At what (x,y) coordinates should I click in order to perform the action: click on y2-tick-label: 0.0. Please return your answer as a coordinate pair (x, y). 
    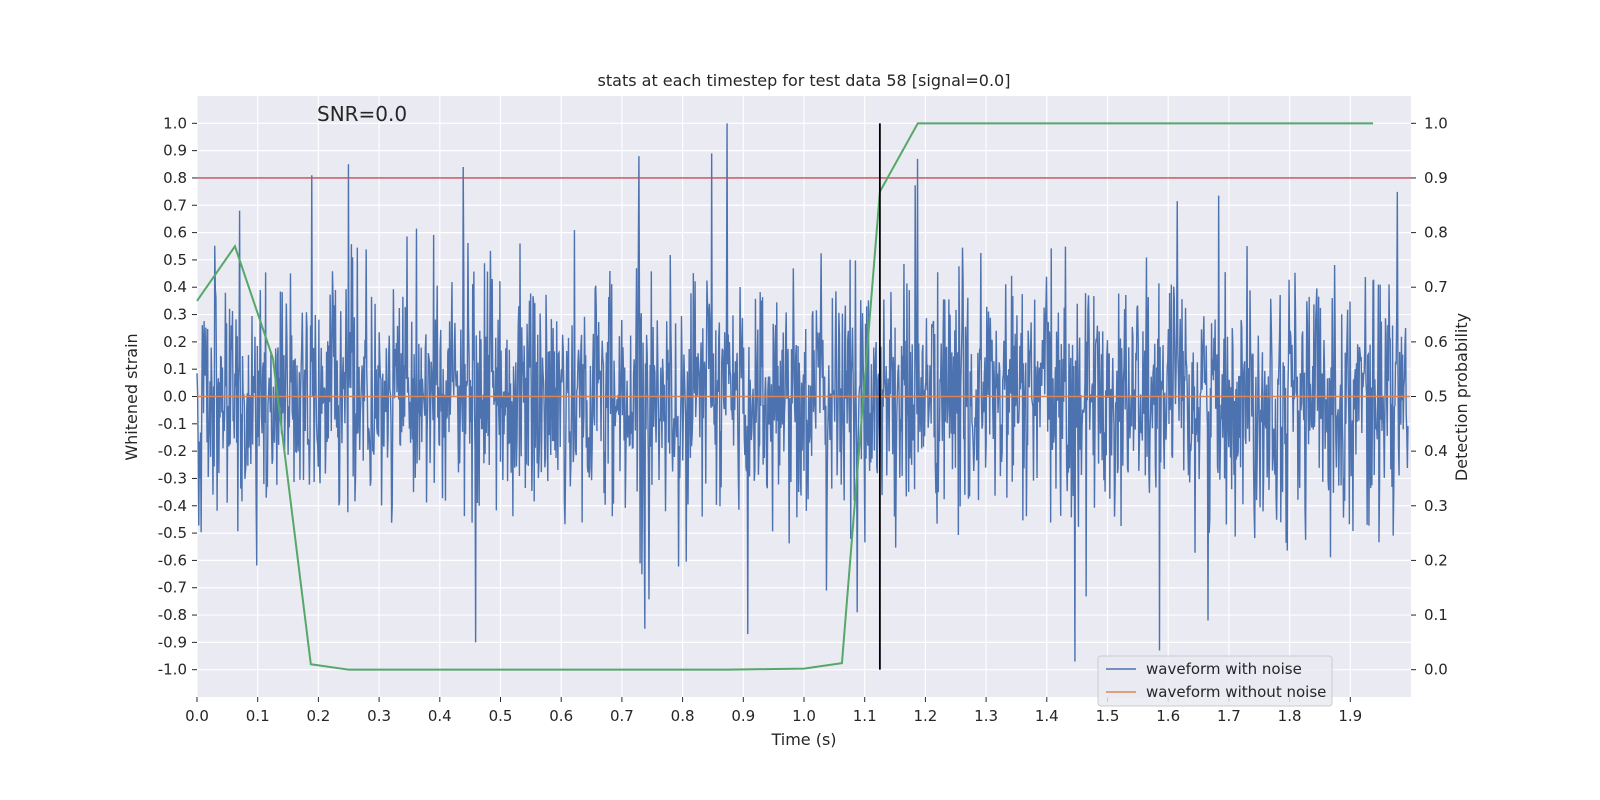
    Looking at the image, I should click on (1436, 670).